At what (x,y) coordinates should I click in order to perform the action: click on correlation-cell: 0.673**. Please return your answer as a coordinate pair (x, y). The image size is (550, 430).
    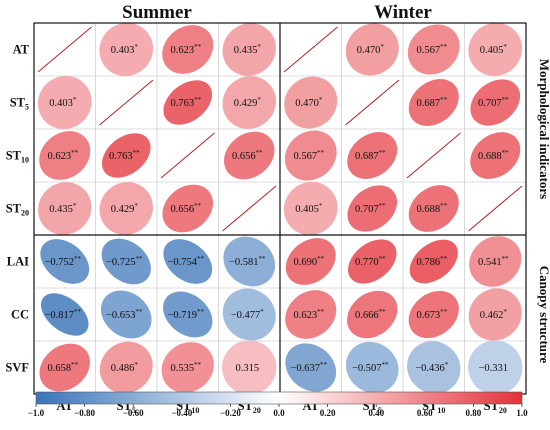
    Looking at the image, I should click on (433, 314).